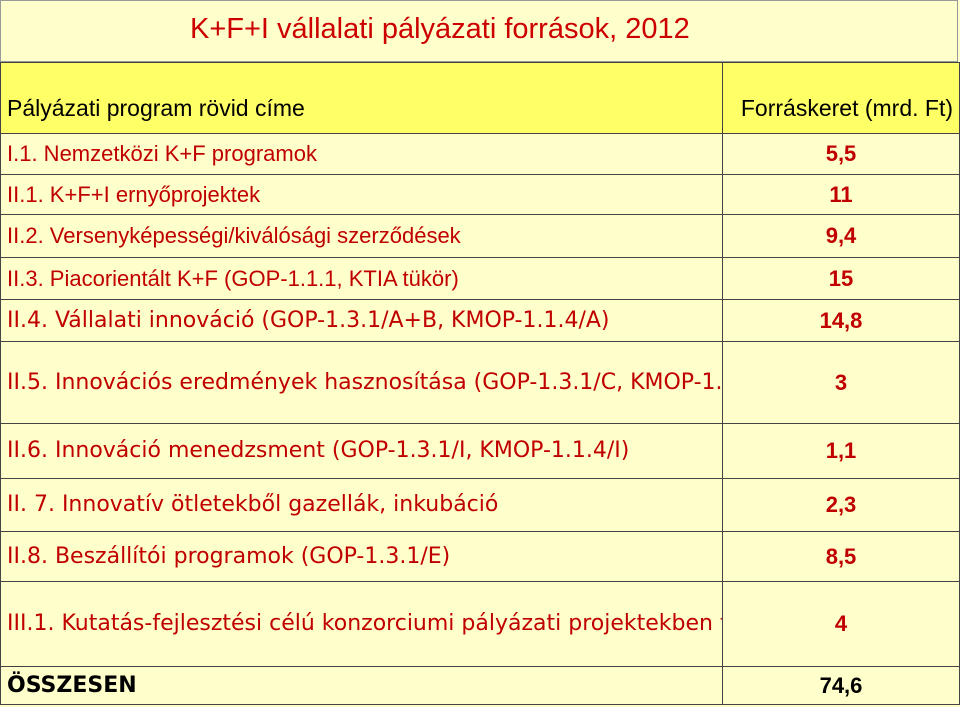  Describe the element at coordinates (841, 505) in the screenshot. I see `program-amount: 2,3` at that location.